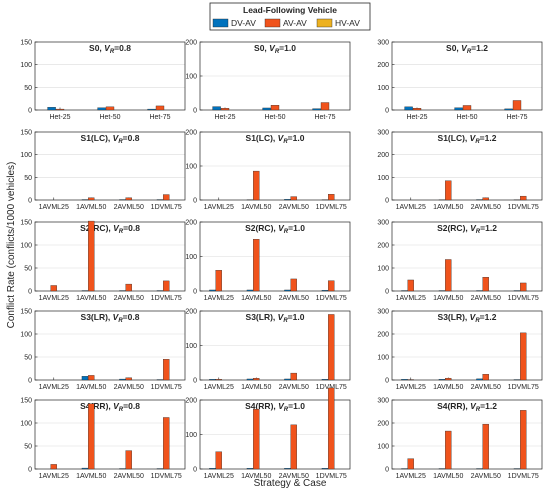  What do you see at coordinates (383, 223) in the screenshot?
I see `y-tick-label: 300` at bounding box center [383, 223].